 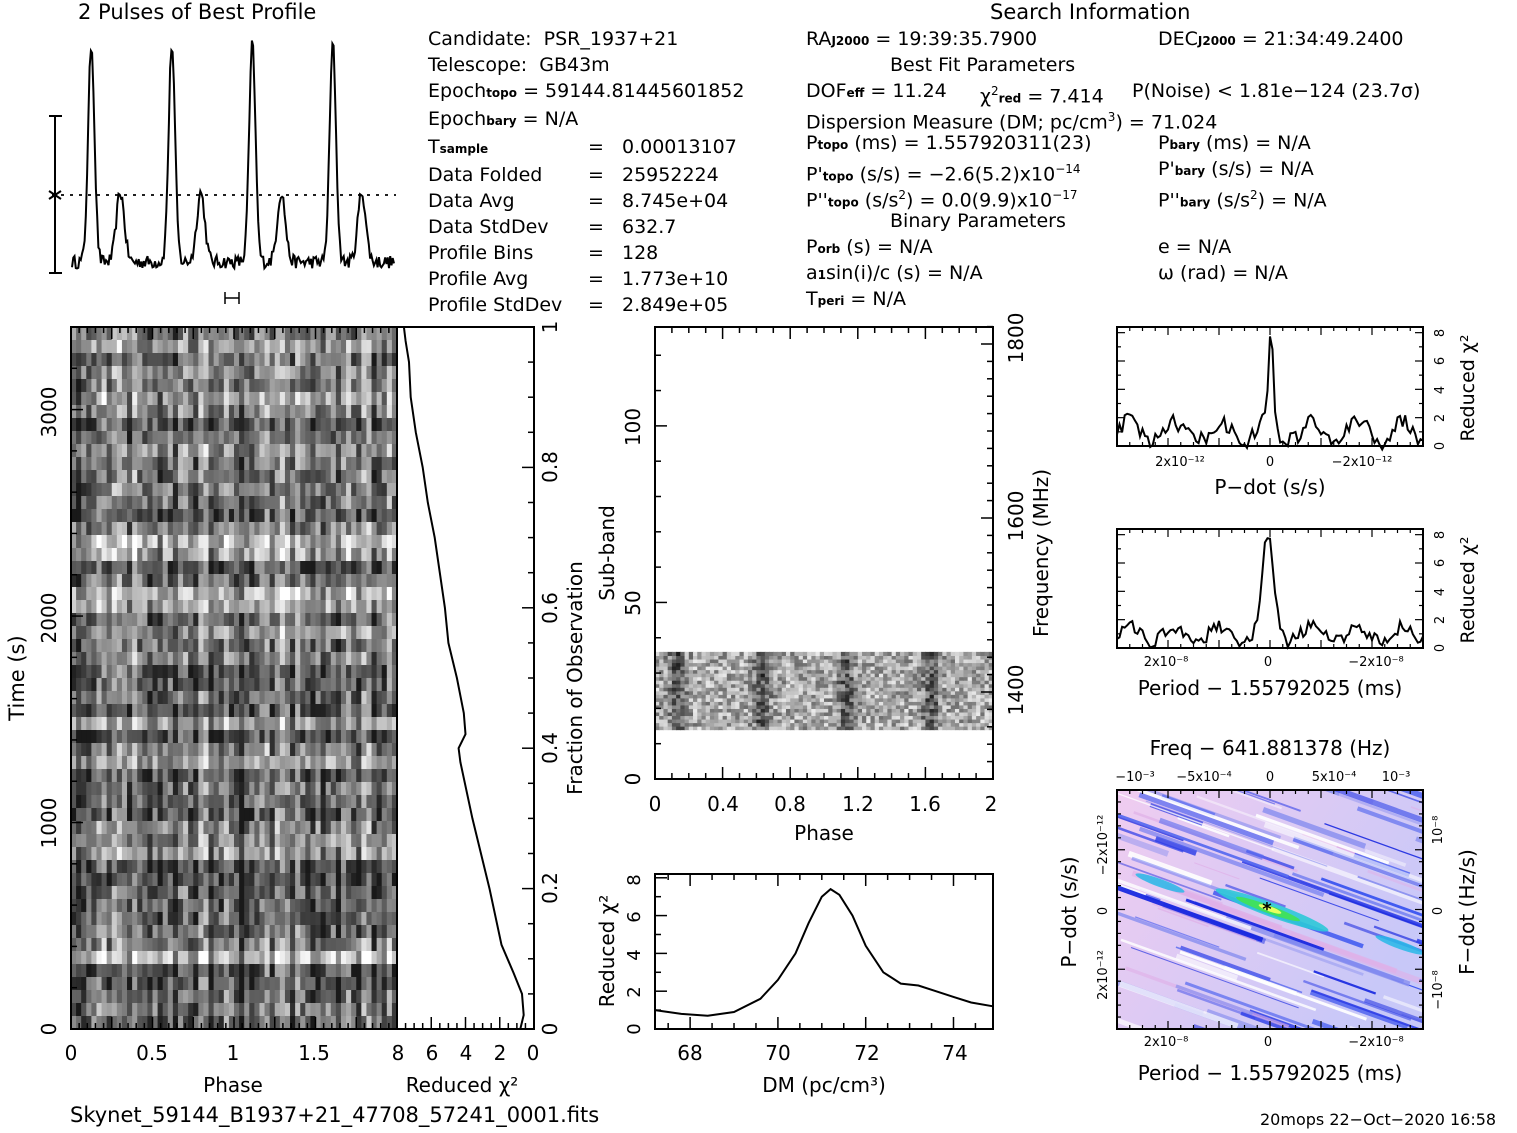 What do you see at coordinates (1016, 690) in the screenshot?
I see `sb-y2tick-0: 1400` at bounding box center [1016, 690].